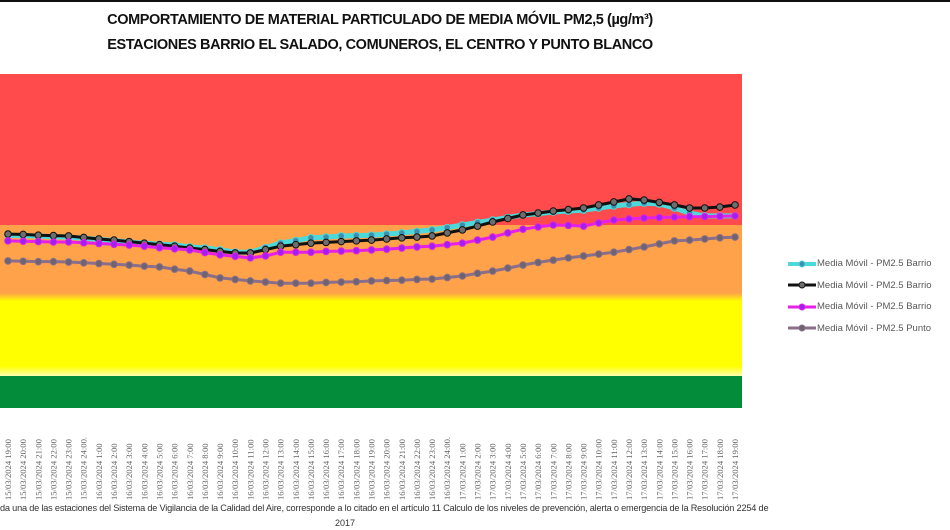 The image size is (950, 530). Describe the element at coordinates (311, 469) in the screenshot. I see `x-tick-label: 16/03/2024 15:00` at that location.